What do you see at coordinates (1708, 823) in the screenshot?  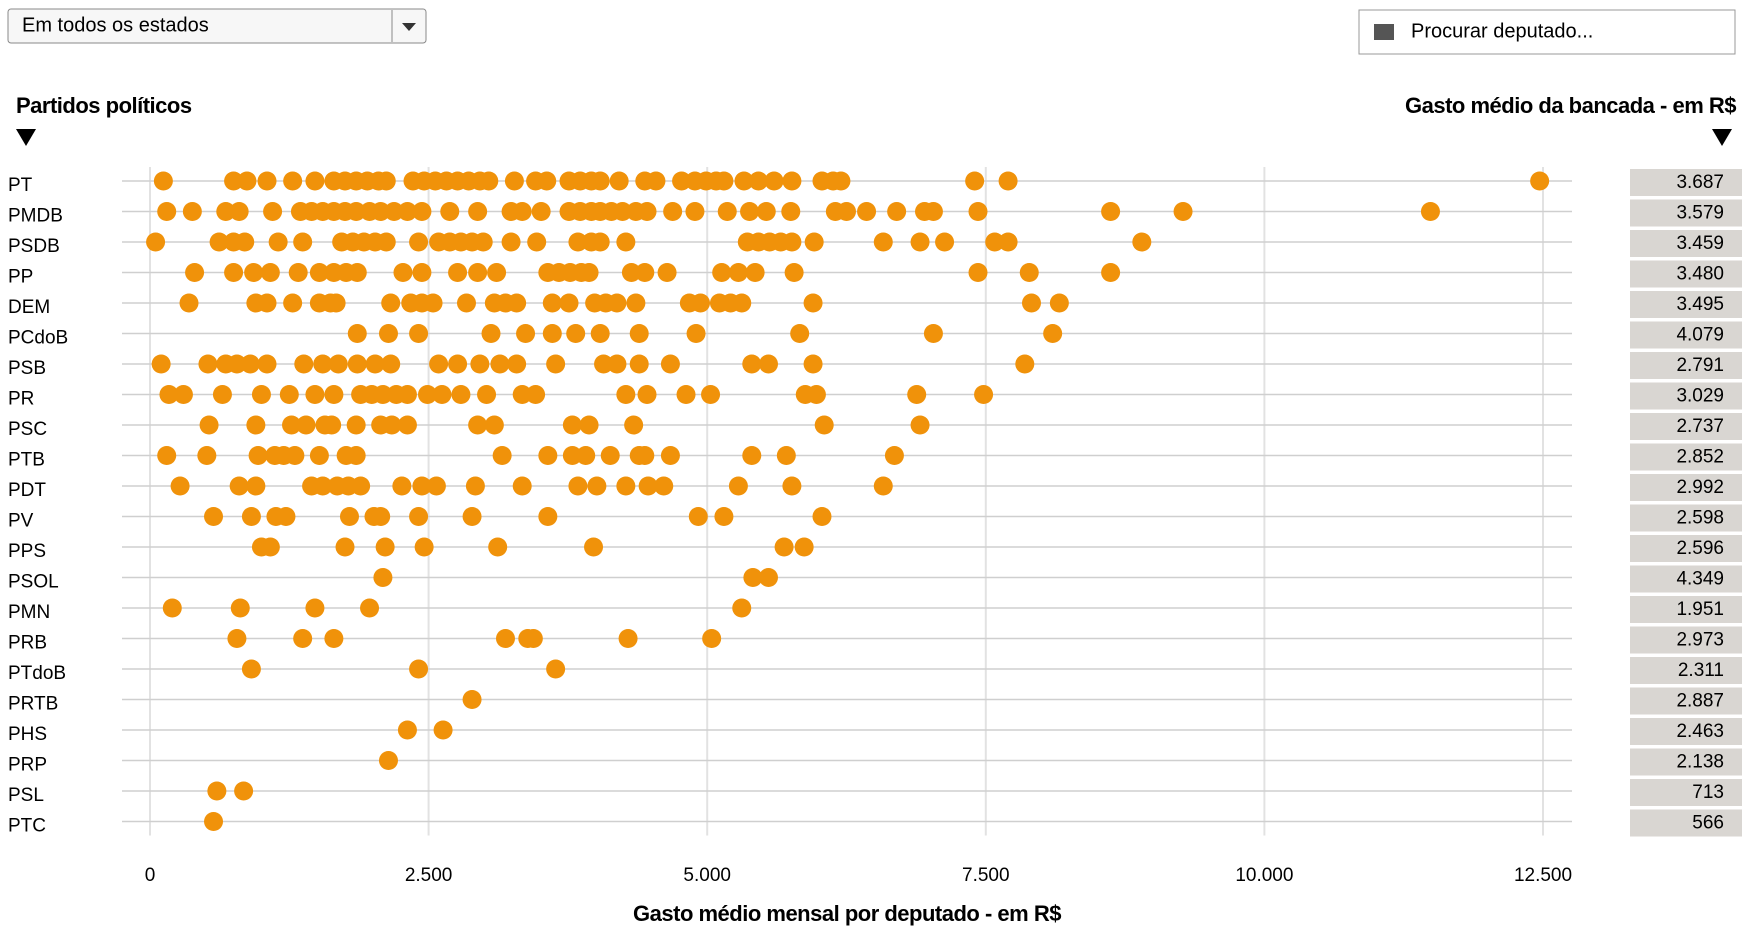 I see `average-label: 566` at bounding box center [1708, 823].